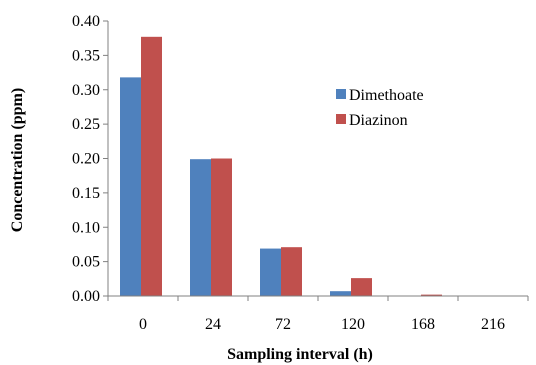 The height and width of the screenshot is (365, 536). Describe the element at coordinates (353, 324) in the screenshot. I see `x-tick-label: 120` at that location.